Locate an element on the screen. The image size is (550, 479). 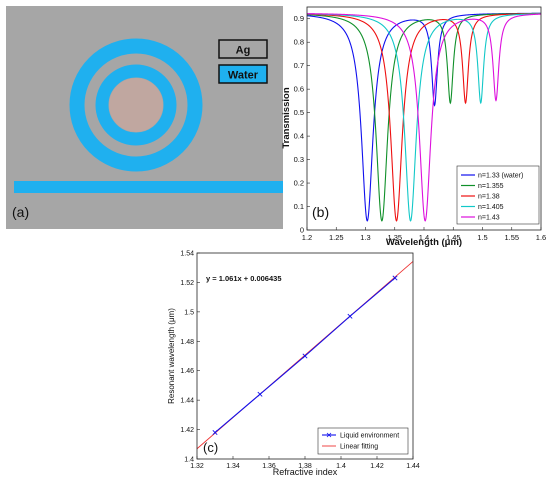
b-y-tick-label: 0.9 is located at coordinates (299, 18).